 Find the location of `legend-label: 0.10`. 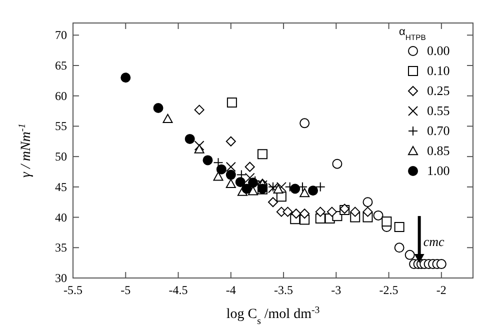

legend-label: 0.10 is located at coordinates (438, 70).